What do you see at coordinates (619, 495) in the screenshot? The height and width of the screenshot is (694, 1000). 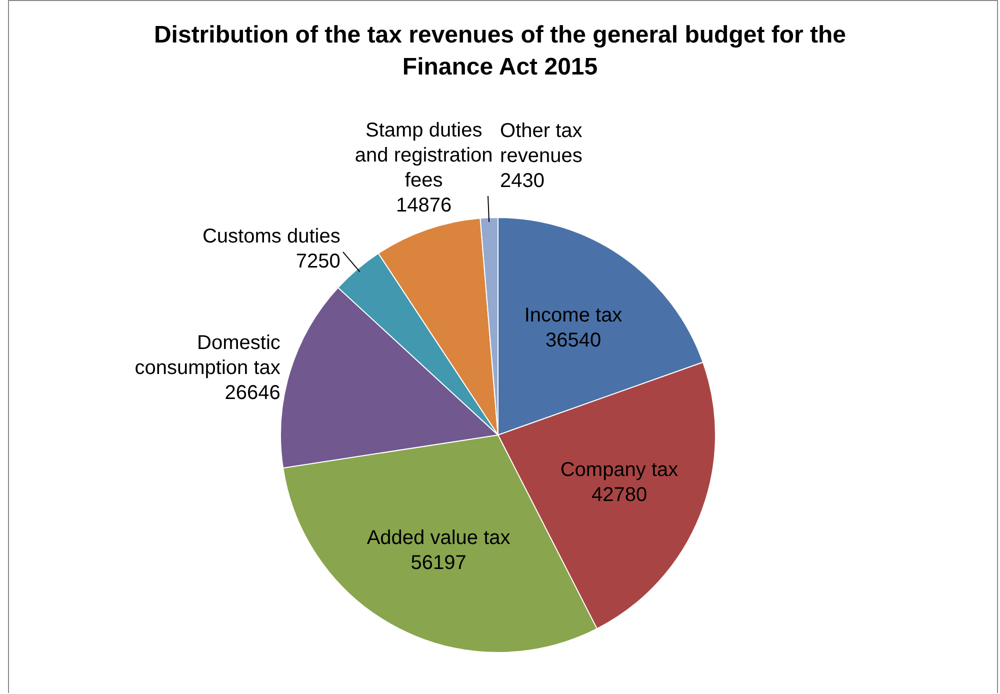 I see `data-label: 42780` at bounding box center [619, 495].